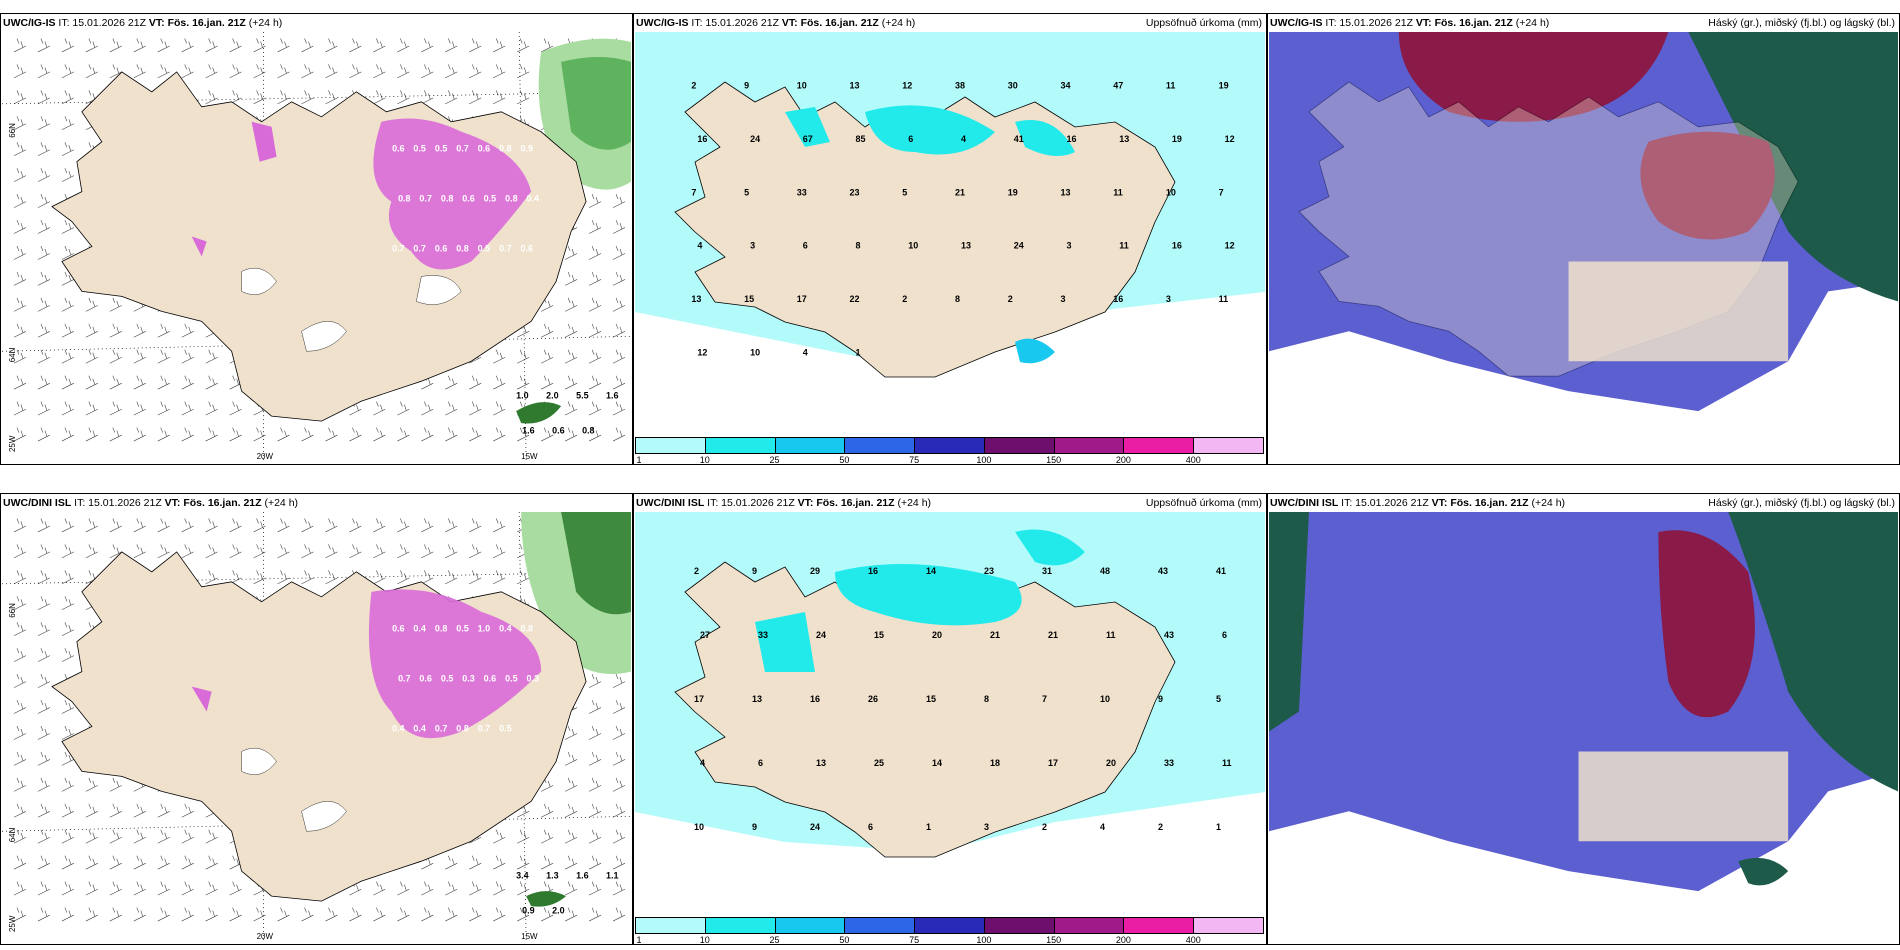 This screenshot has width=1900, height=950. Describe the element at coordinates (931, 571) in the screenshot. I see `value-label: 14` at that location.